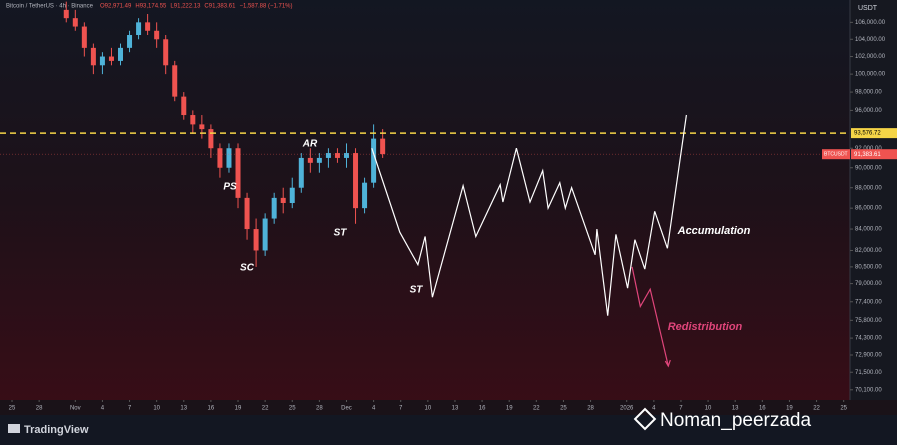 The width and height of the screenshot is (897, 445). Describe the element at coordinates (868, 321) in the screenshot. I see `y-tick-label: 75,800.00` at that location.